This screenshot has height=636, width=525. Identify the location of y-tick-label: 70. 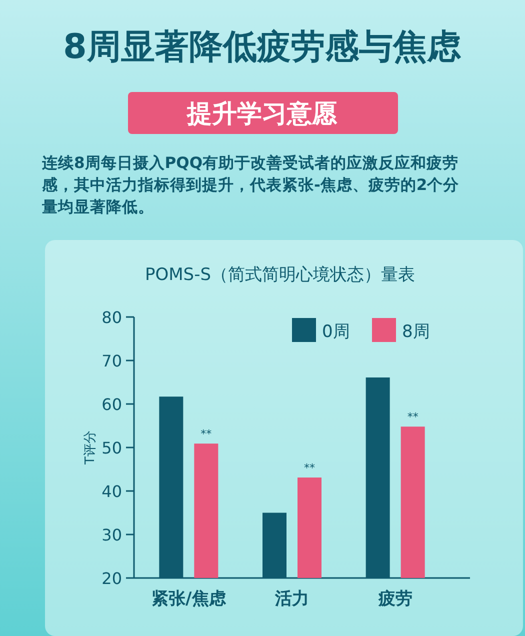
(112, 361).